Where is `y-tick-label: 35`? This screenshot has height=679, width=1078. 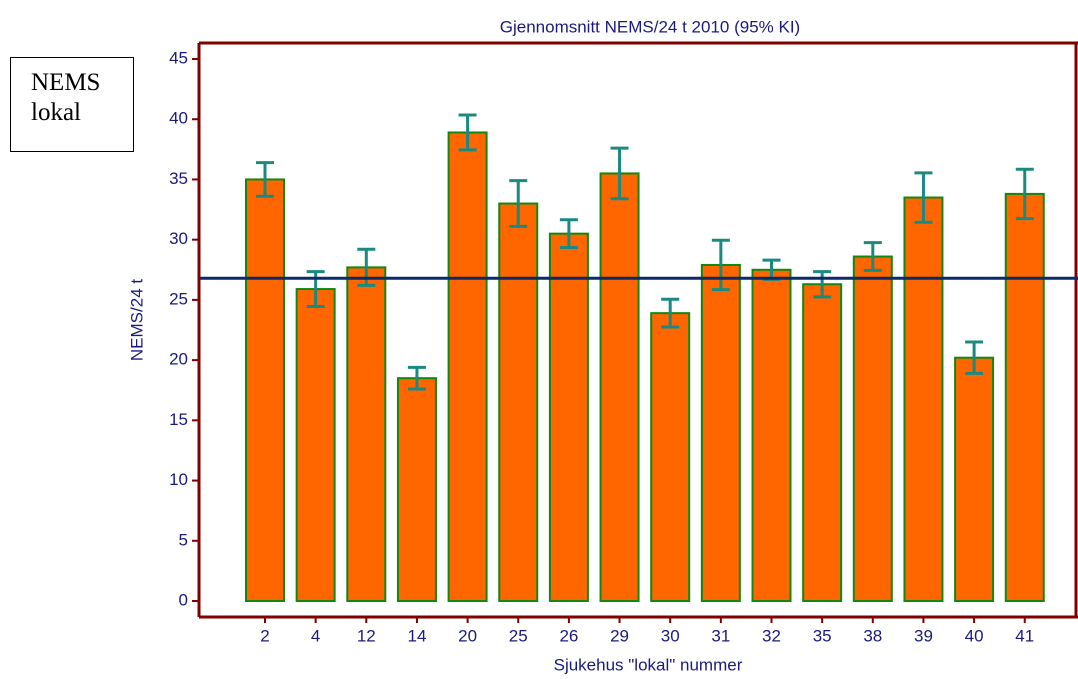 y-tick-label: 35 is located at coordinates (178, 178).